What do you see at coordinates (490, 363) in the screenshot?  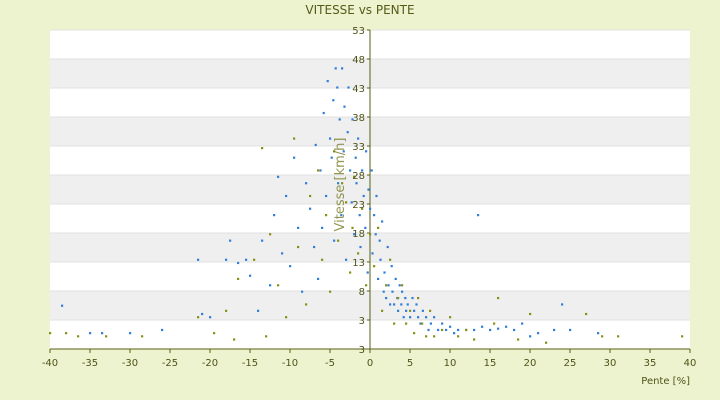 I see `x-tick-label: 15` at bounding box center [490, 363].